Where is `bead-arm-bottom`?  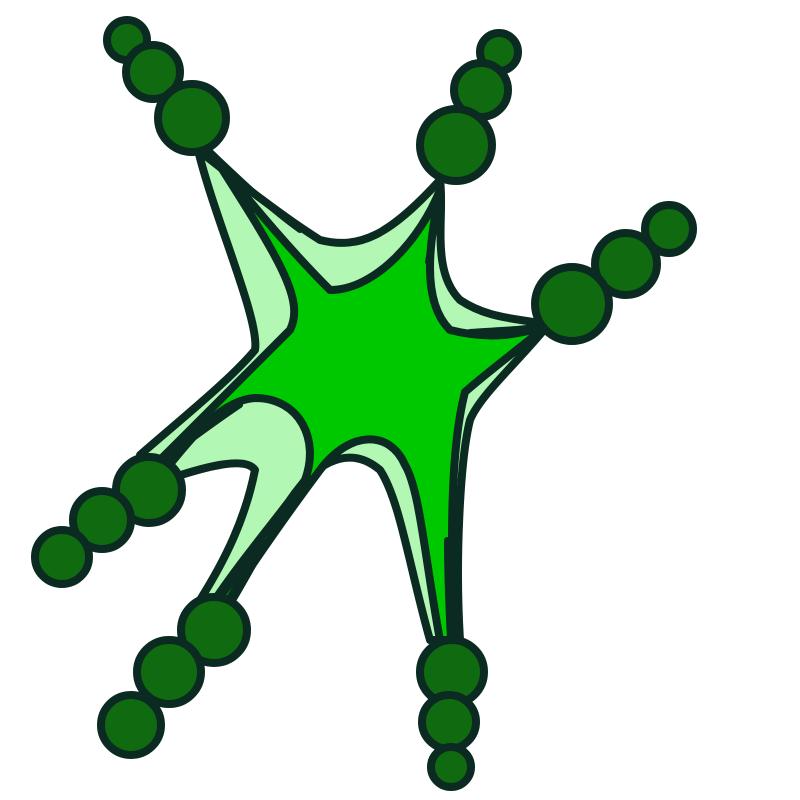 bead-arm-bottom is located at coordinates (452, 713).